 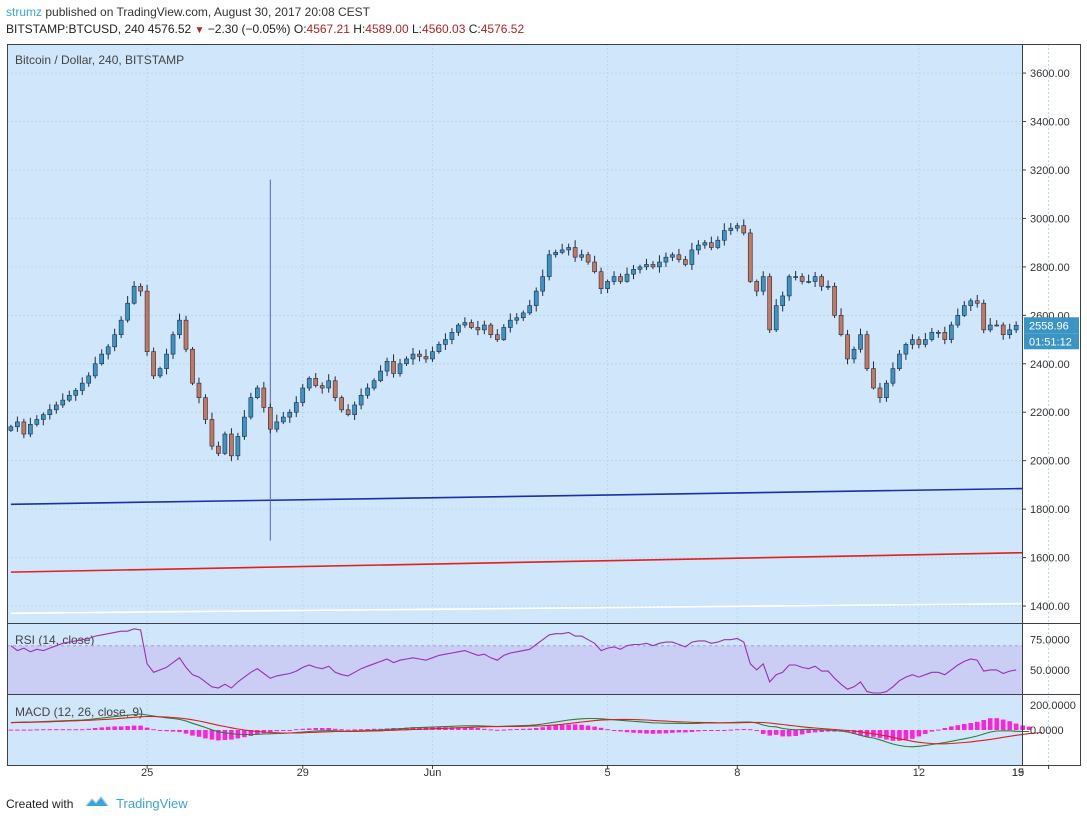 I want to click on red-trendline, so click(x=516, y=562).